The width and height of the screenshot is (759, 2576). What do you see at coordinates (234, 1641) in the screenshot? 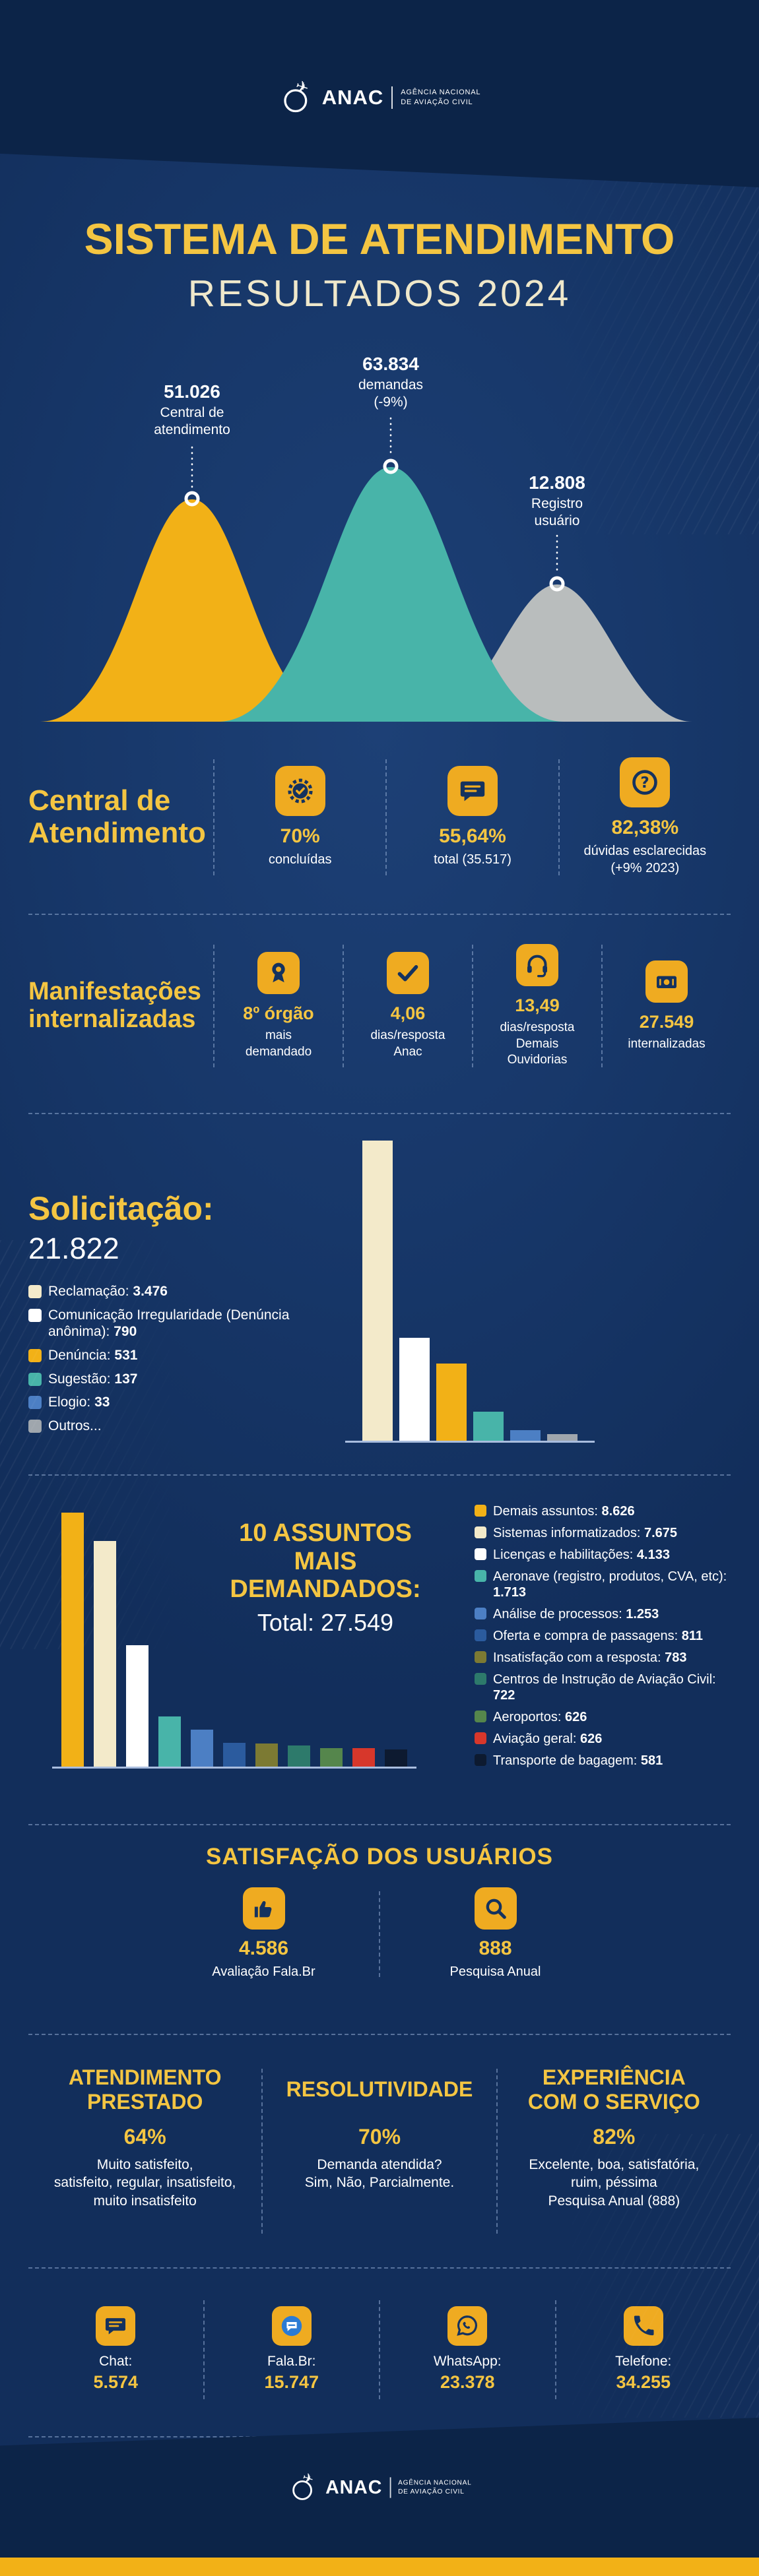
I see `assuntos-bar-chart` at bounding box center [234, 1641].